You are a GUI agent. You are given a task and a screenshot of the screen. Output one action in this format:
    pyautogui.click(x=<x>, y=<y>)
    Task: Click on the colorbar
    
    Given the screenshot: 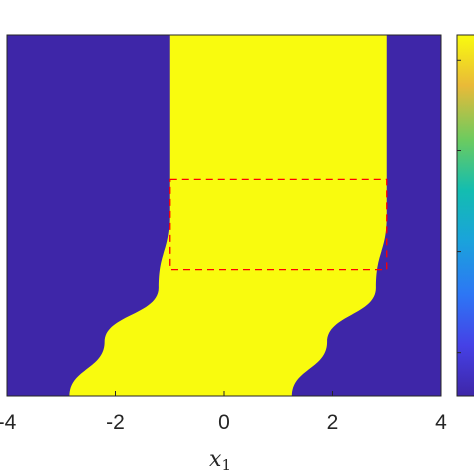 What is the action you would take?
    pyautogui.click(x=465, y=215)
    